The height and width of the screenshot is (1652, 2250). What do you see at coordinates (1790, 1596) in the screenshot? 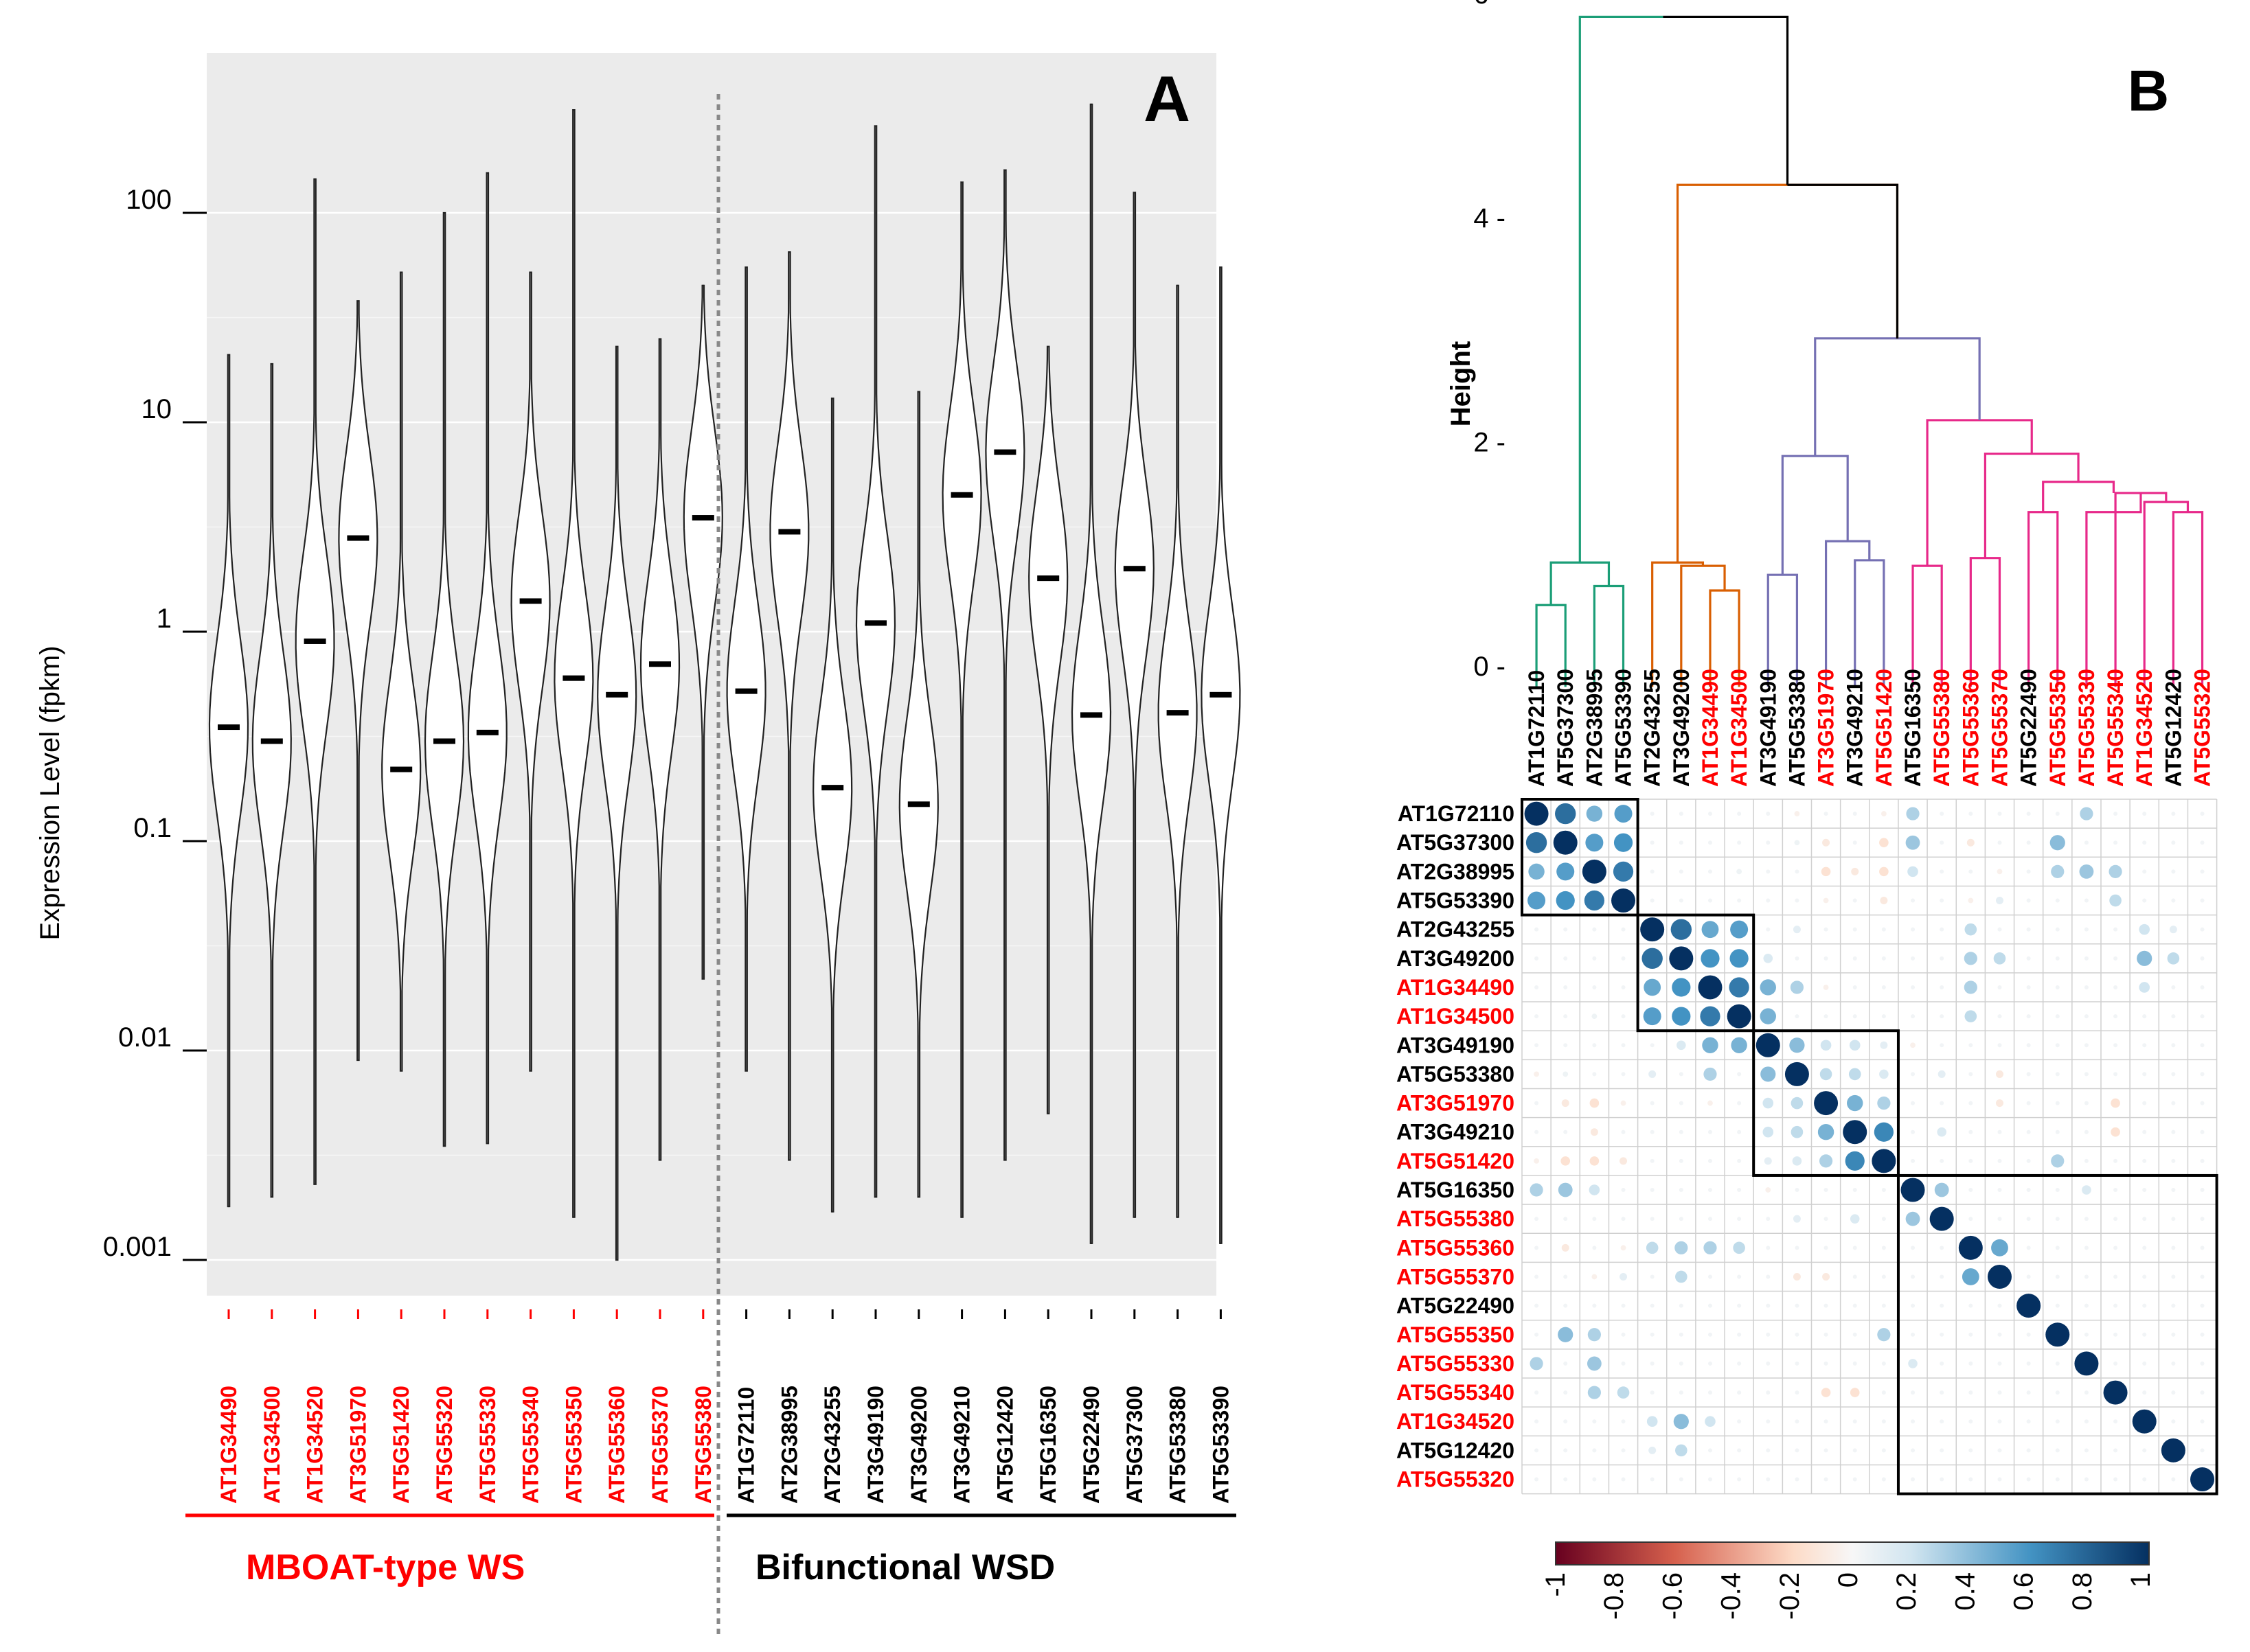
I see `colorbar-tick-label: -0.2` at bounding box center [1790, 1596].